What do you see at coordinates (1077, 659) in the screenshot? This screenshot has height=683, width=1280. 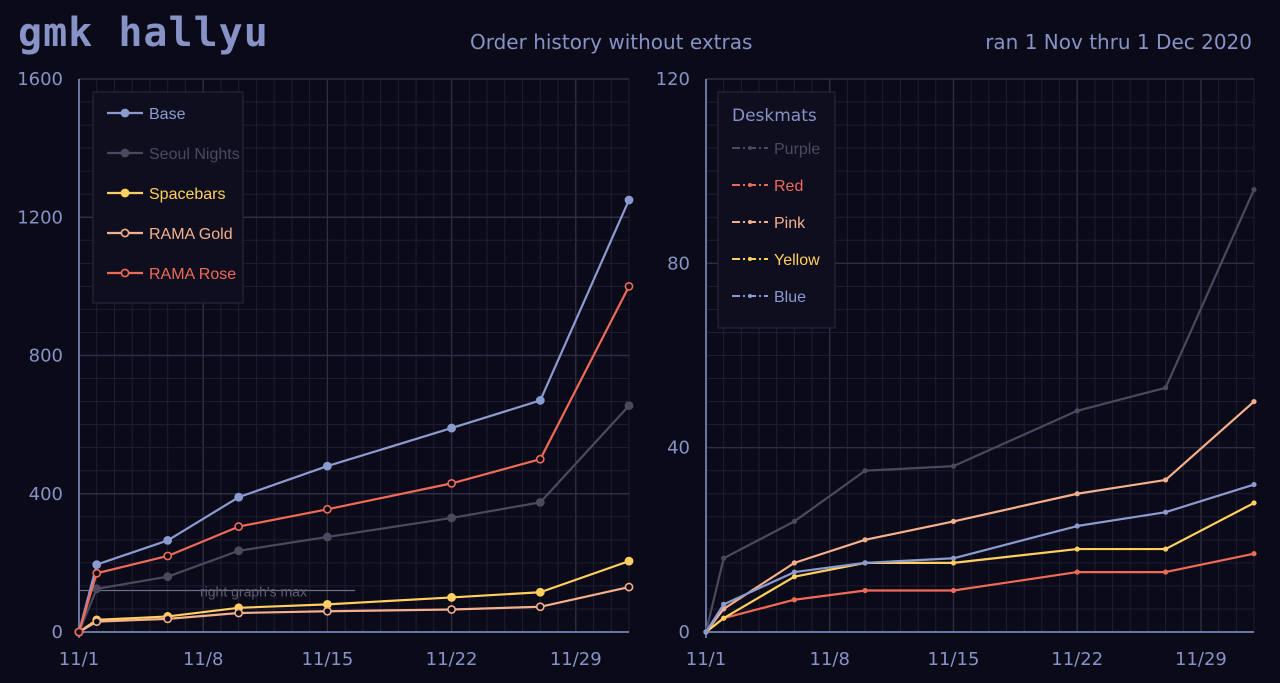 I see `right-x-tick-label: 11/22` at bounding box center [1077, 659].